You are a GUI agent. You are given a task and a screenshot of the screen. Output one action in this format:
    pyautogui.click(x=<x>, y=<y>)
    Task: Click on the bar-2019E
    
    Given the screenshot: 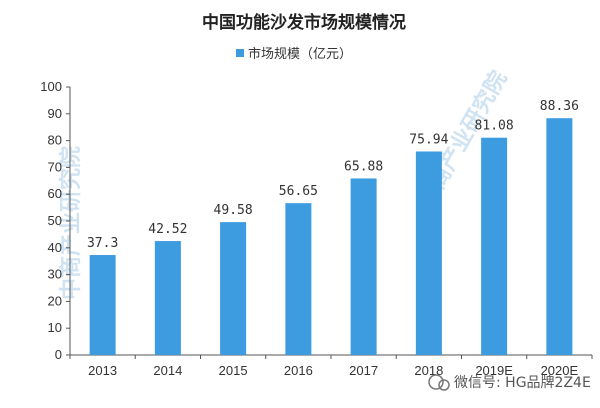 What is the action you would take?
    pyautogui.click(x=494, y=246)
    